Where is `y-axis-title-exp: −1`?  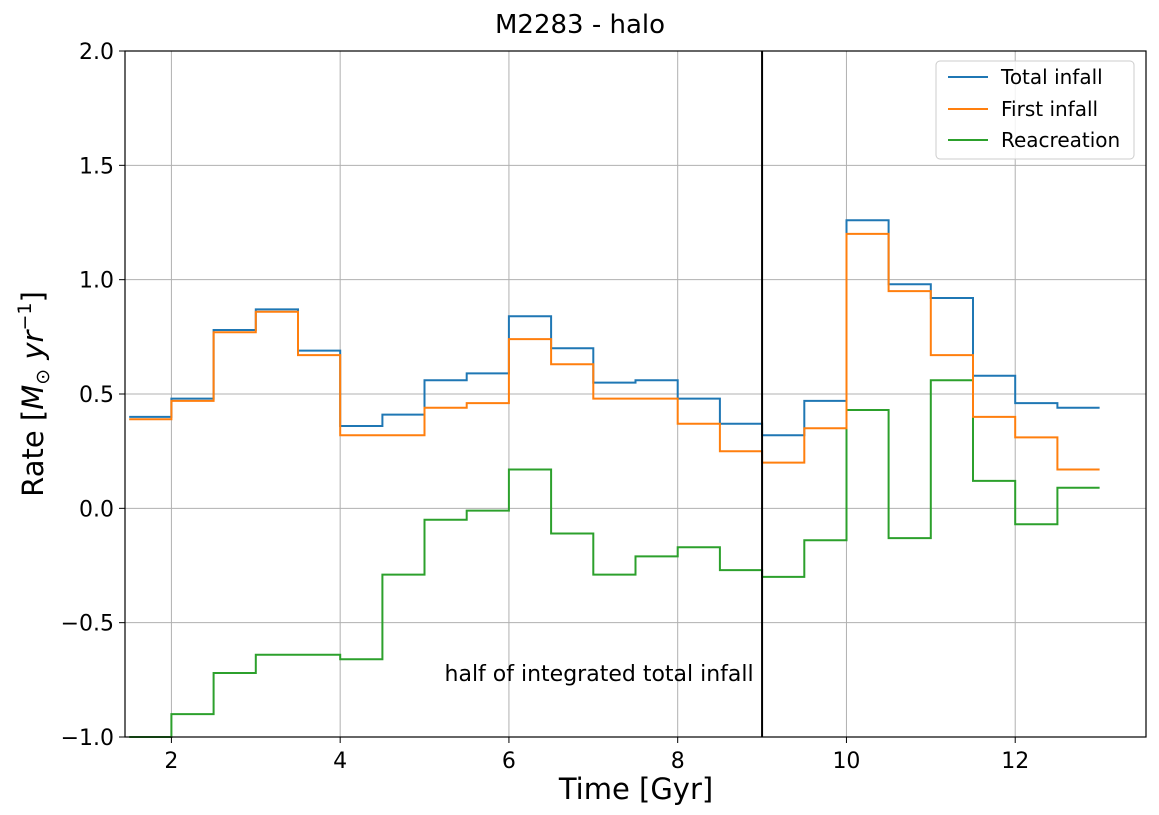 y-axis-title-exp: −1 is located at coordinates (25, 317).